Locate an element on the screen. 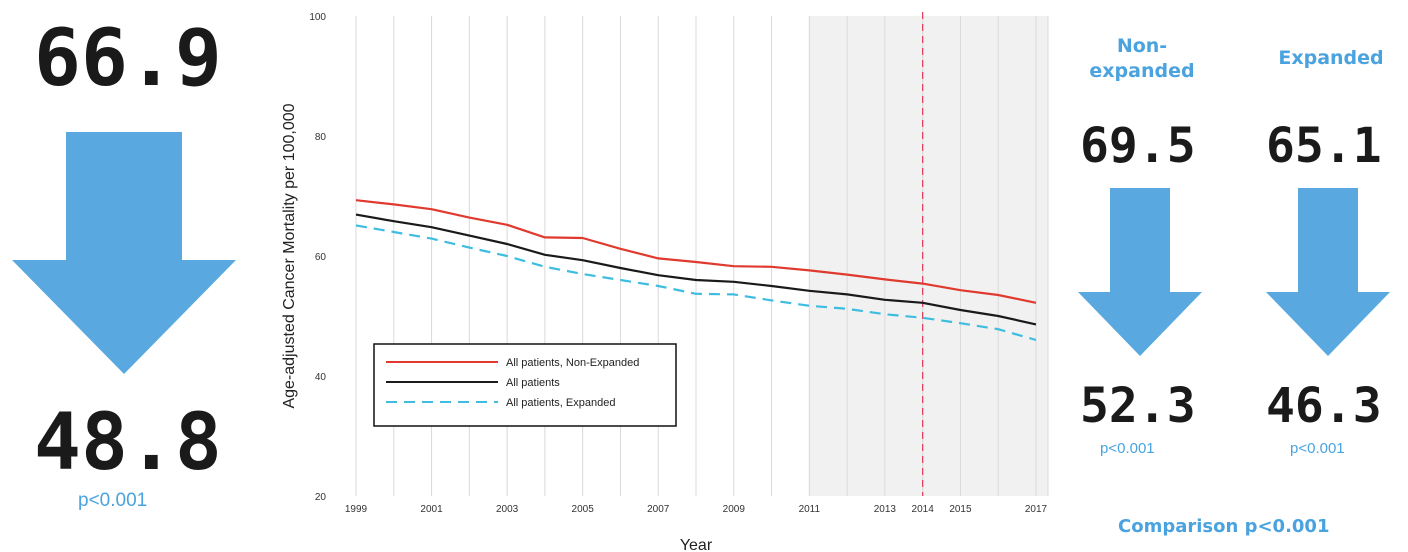 The height and width of the screenshot is (552, 1408). shaded-region is located at coordinates (928, 256).